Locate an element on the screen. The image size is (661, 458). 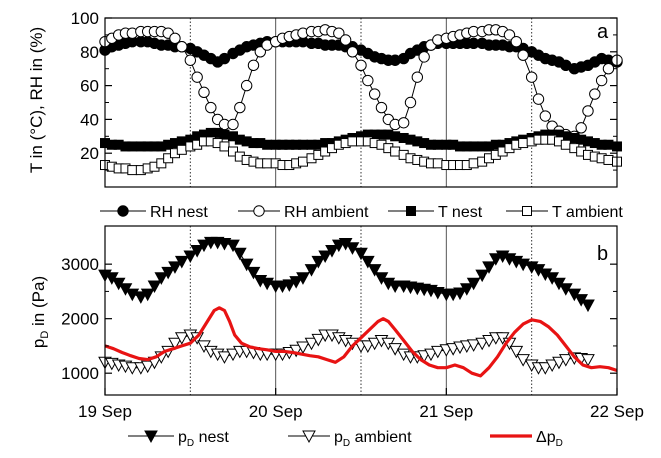
legend-label: T ambient is located at coordinates (587, 212).